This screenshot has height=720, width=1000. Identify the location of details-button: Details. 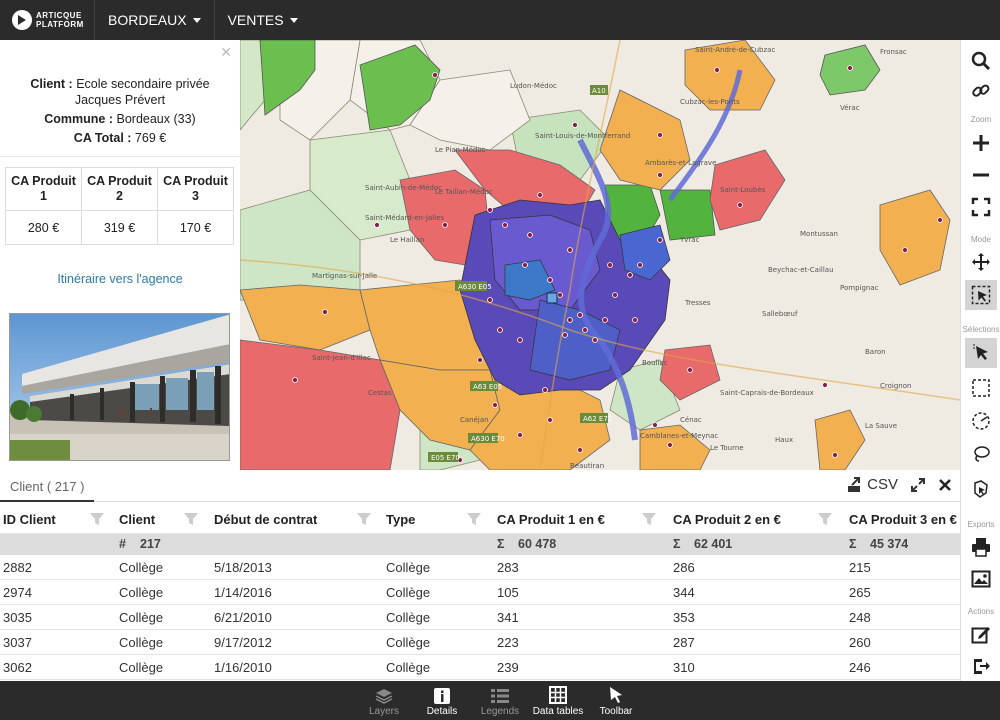
(442, 700).